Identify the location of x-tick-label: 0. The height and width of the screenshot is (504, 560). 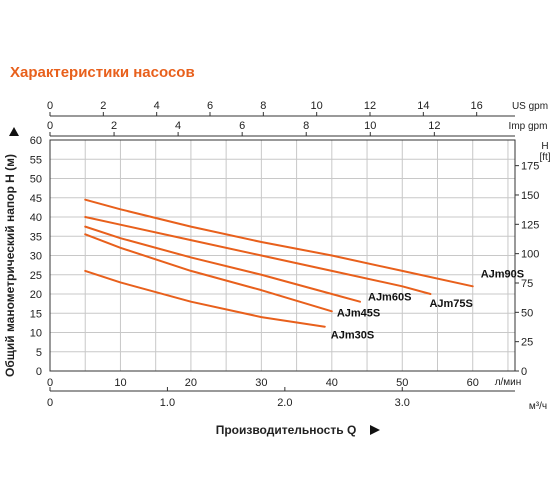
(50, 383).